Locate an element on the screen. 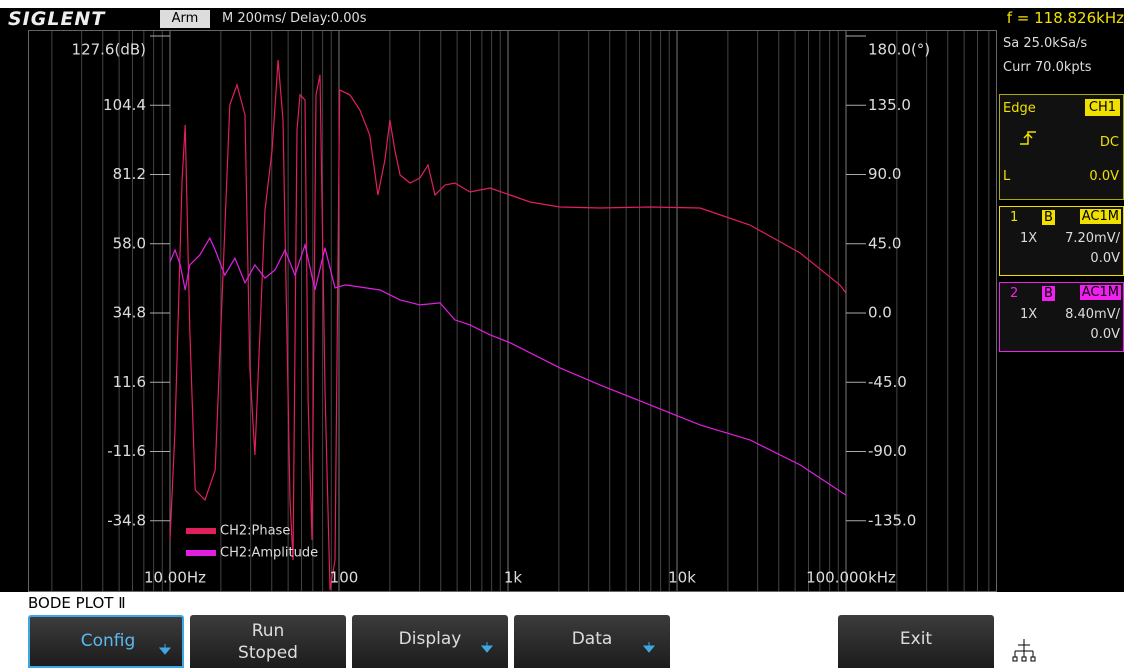 This screenshot has width=1124, height=668. softkey-label: Config is located at coordinates (108, 641).